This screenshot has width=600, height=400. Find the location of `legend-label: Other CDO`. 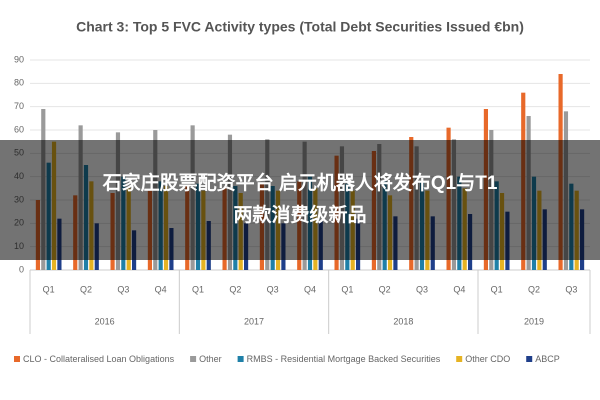

legend-label: Other CDO is located at coordinates (487, 359).